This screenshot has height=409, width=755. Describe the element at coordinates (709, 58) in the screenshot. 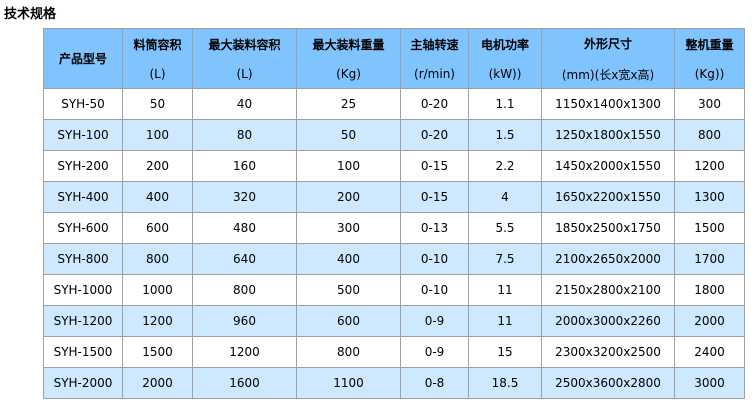

I see `column-header: 整机重量 (Kg))` at that location.